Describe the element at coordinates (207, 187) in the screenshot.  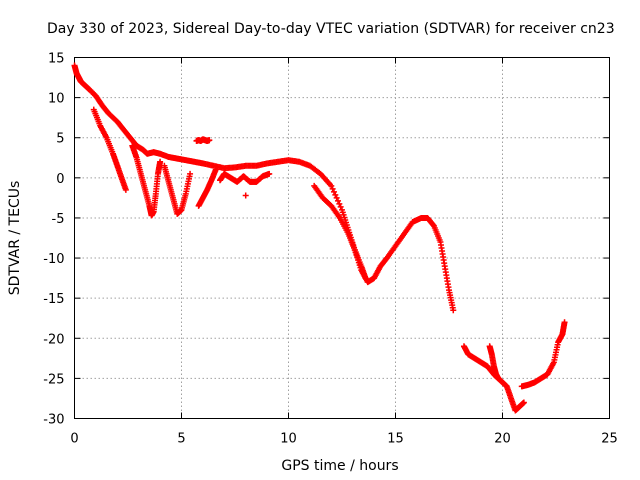
I see `series-branch-dip-6h` at that location.